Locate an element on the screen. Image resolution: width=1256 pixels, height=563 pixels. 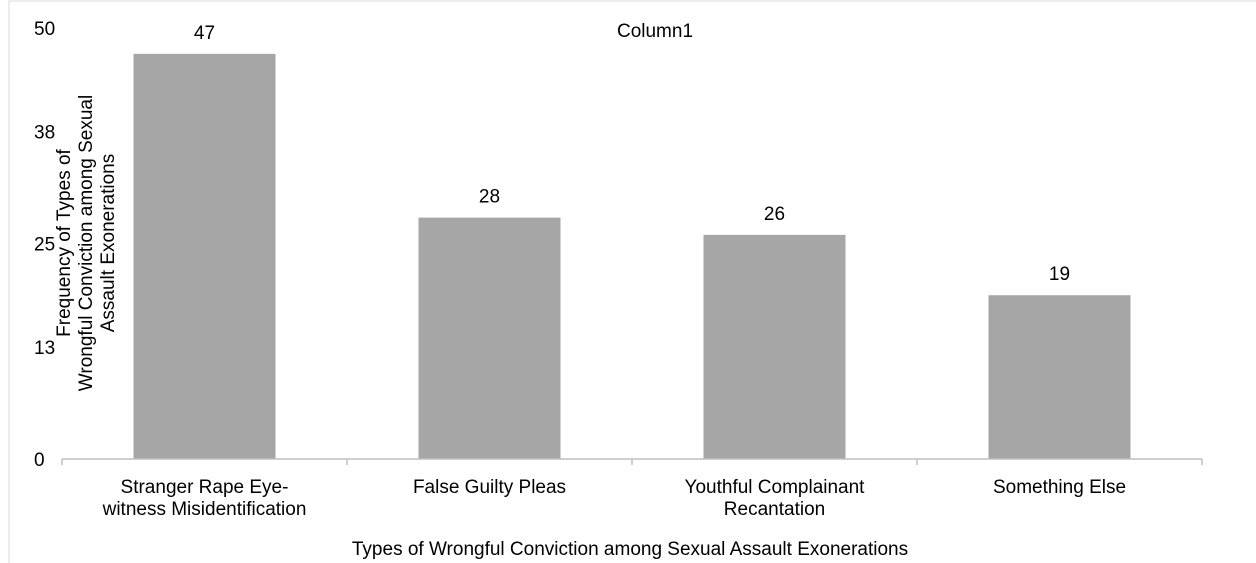
y-tick-label: 50 is located at coordinates (44, 29).